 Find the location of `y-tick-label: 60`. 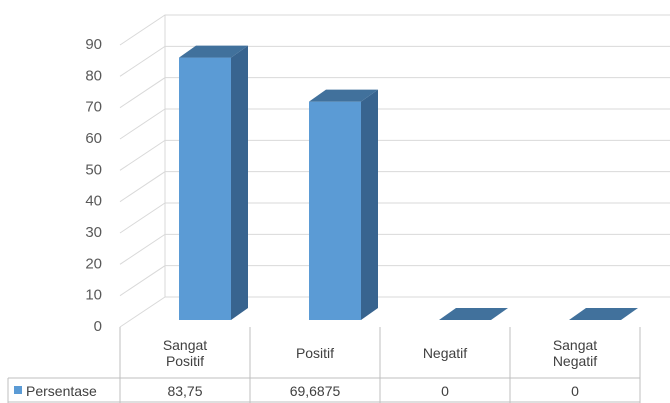

y-tick-label: 60 is located at coordinates (93, 138).